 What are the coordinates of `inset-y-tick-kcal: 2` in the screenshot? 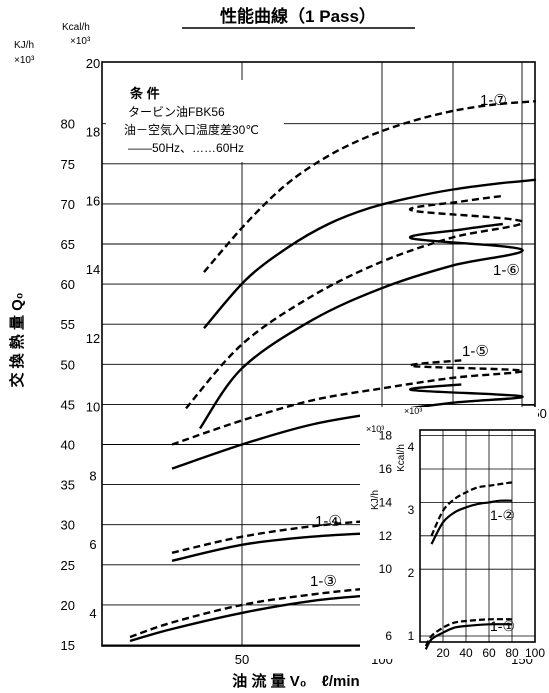 It's located at (411, 573).